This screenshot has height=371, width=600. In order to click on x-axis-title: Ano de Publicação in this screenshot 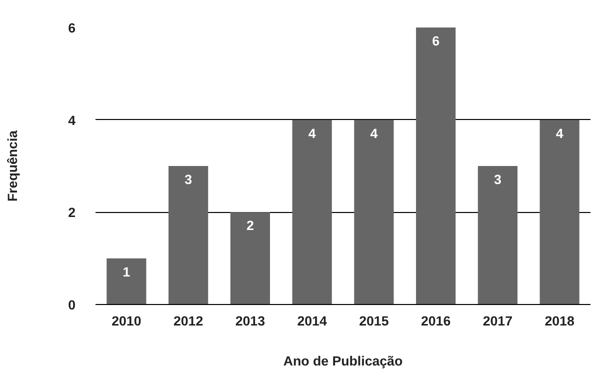, I will do `click(343, 361)`.